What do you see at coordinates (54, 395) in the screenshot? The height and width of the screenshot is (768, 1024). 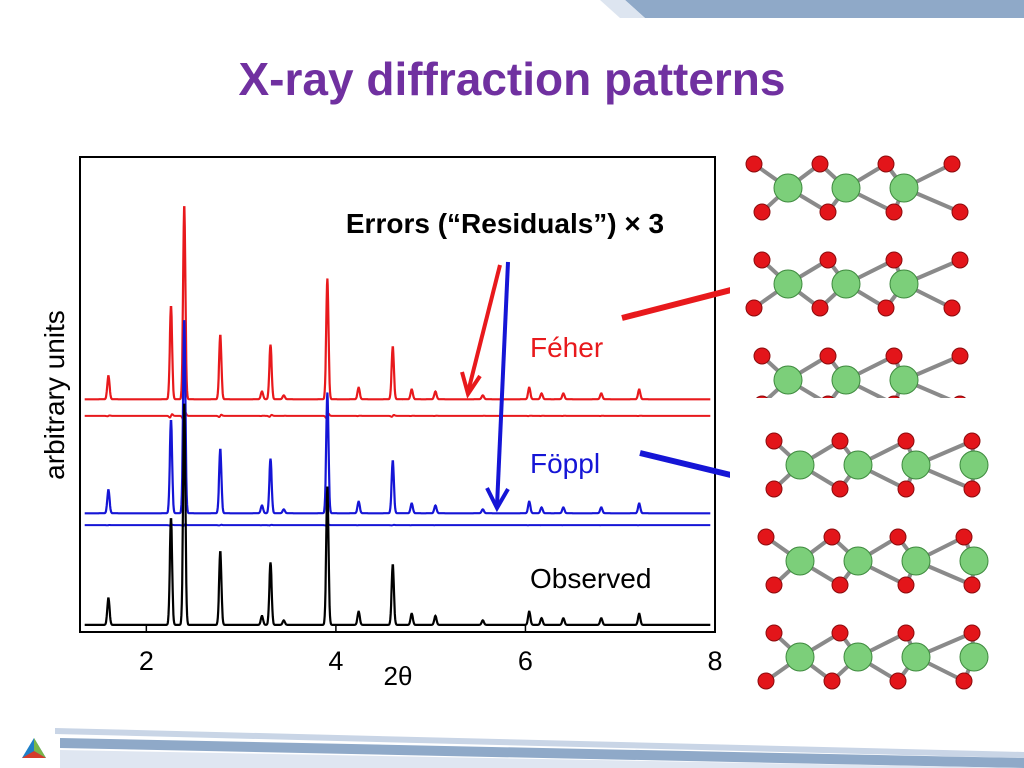 I see `y-axis-label: arbitrary units` at bounding box center [54, 395].